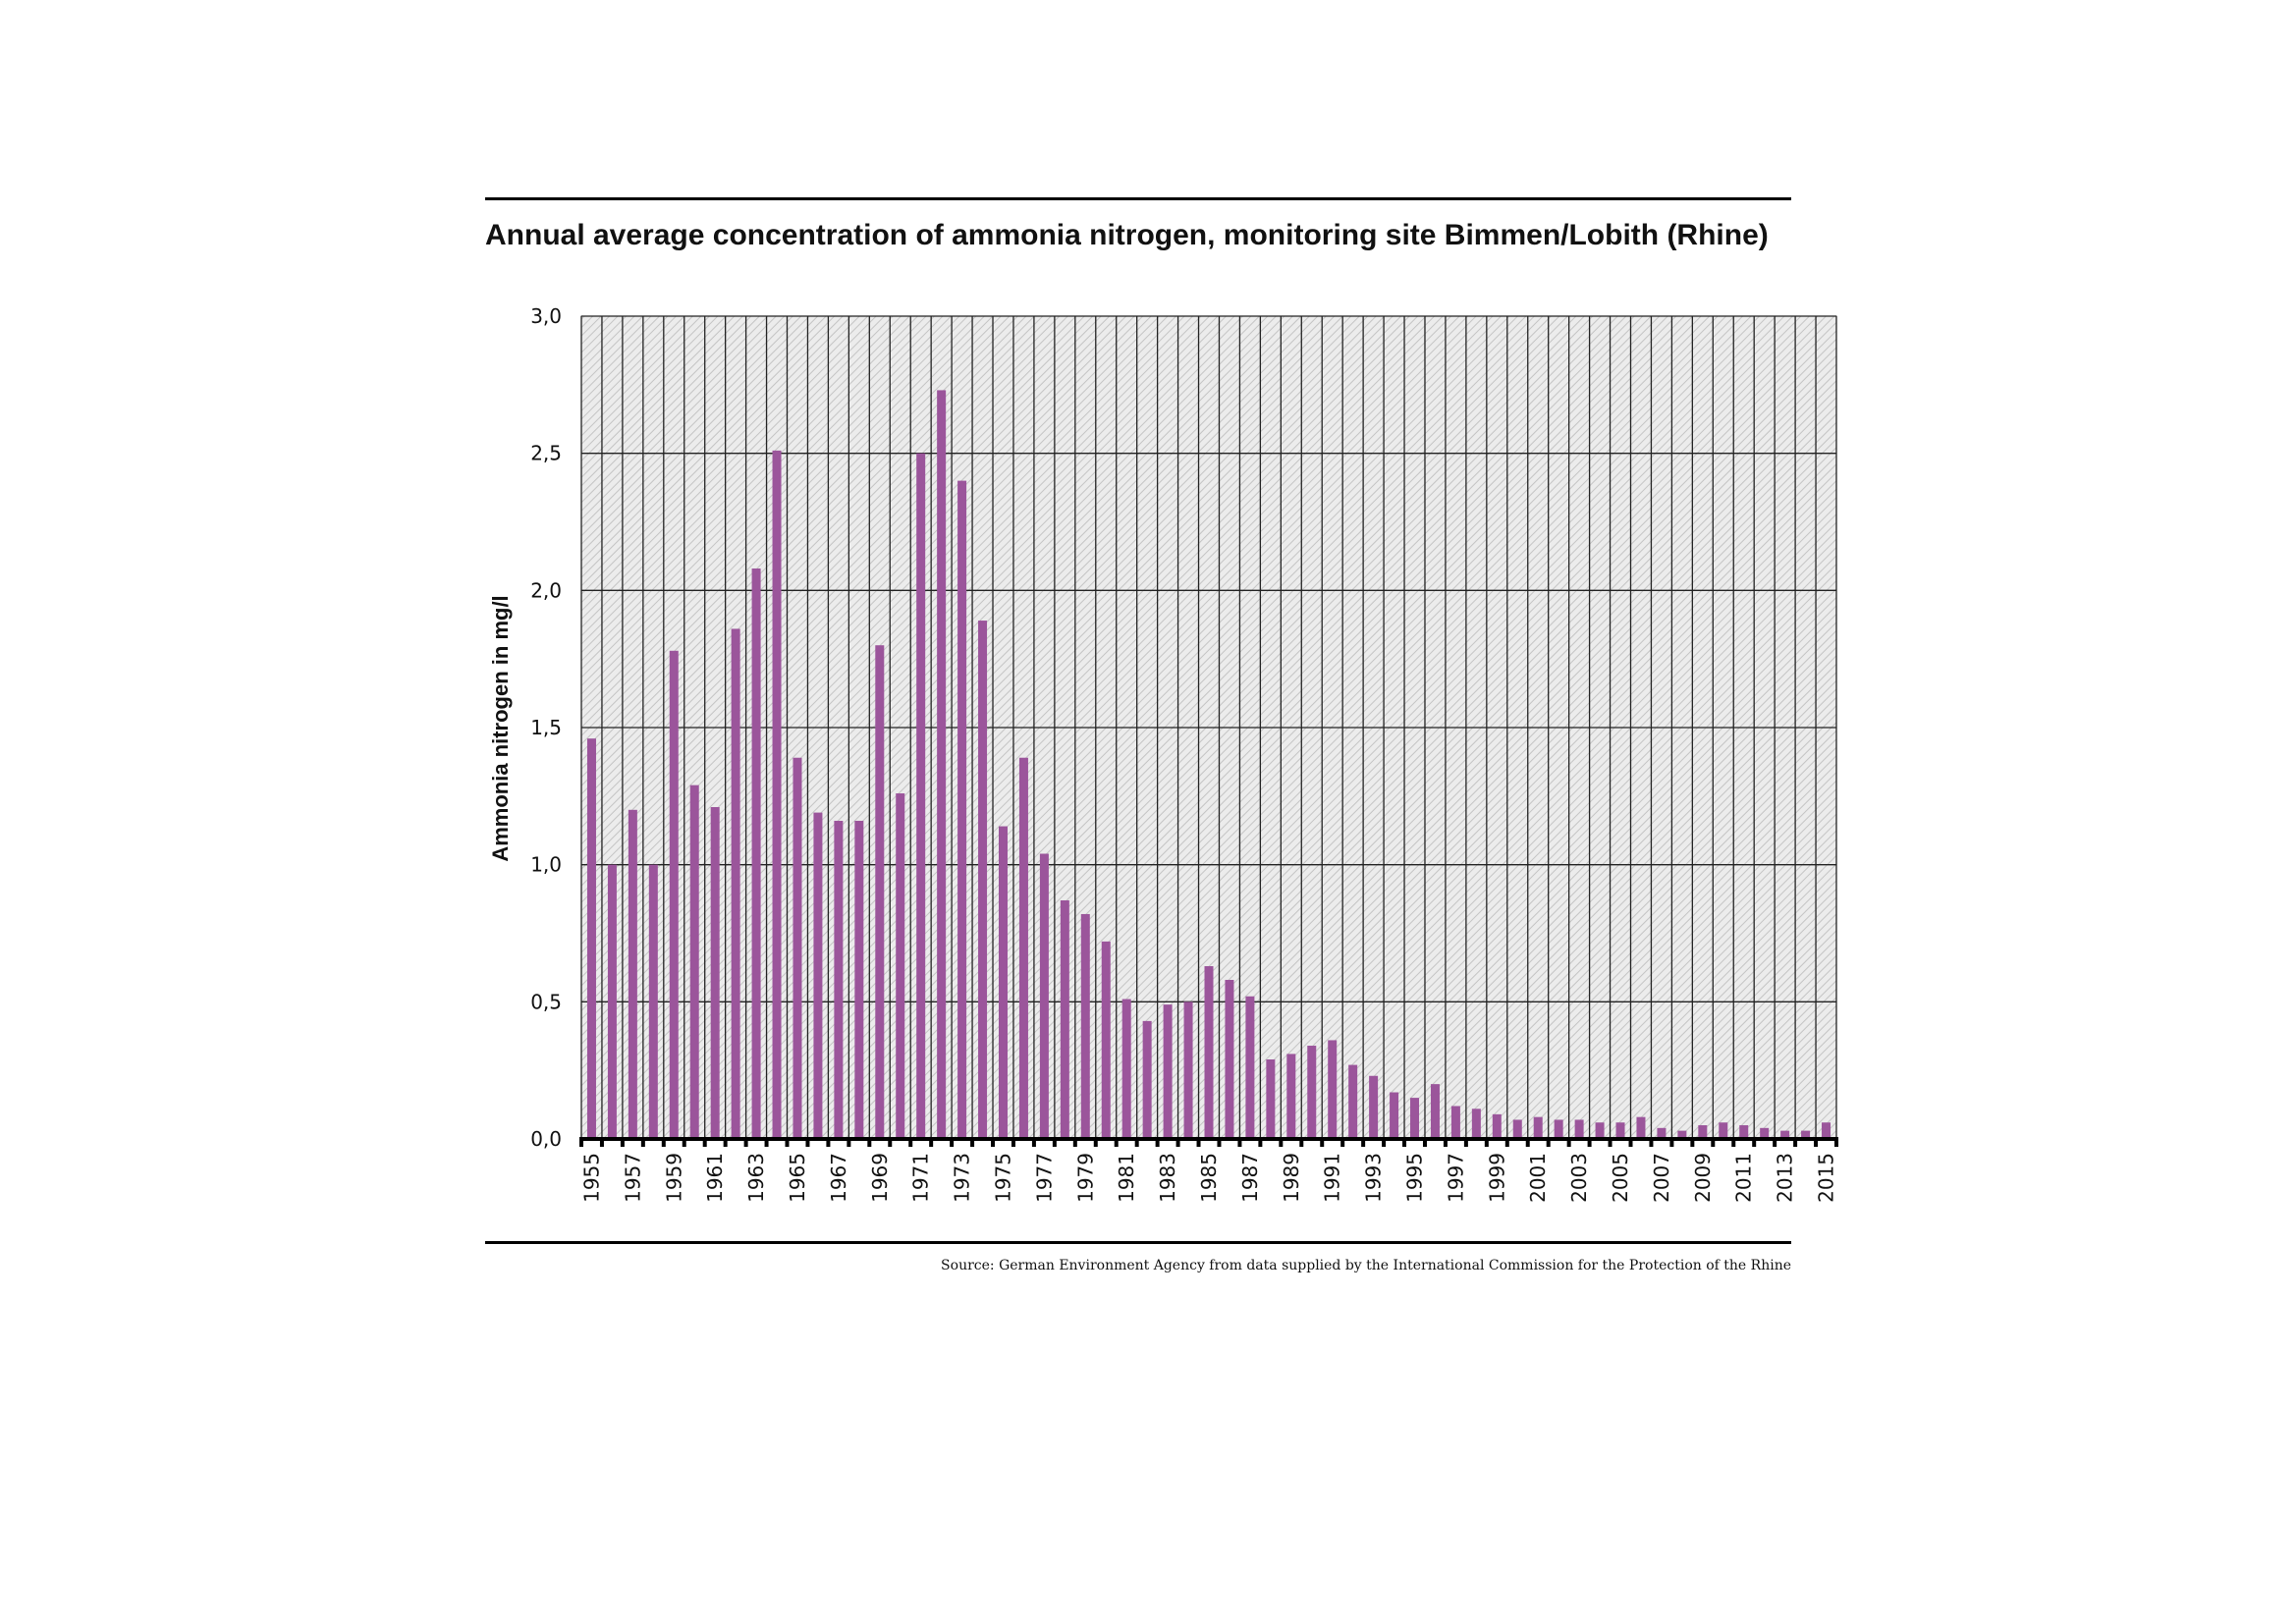 This screenshot has height=1624, width=2296. What do you see at coordinates (1064, 1019) in the screenshot?
I see `bar-1978` at bounding box center [1064, 1019].